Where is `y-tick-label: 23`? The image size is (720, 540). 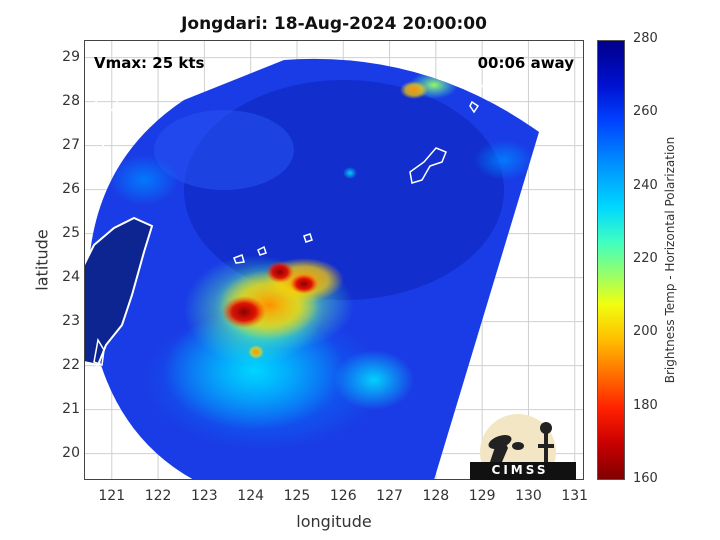 y-tick-label: 23 is located at coordinates (71, 320).